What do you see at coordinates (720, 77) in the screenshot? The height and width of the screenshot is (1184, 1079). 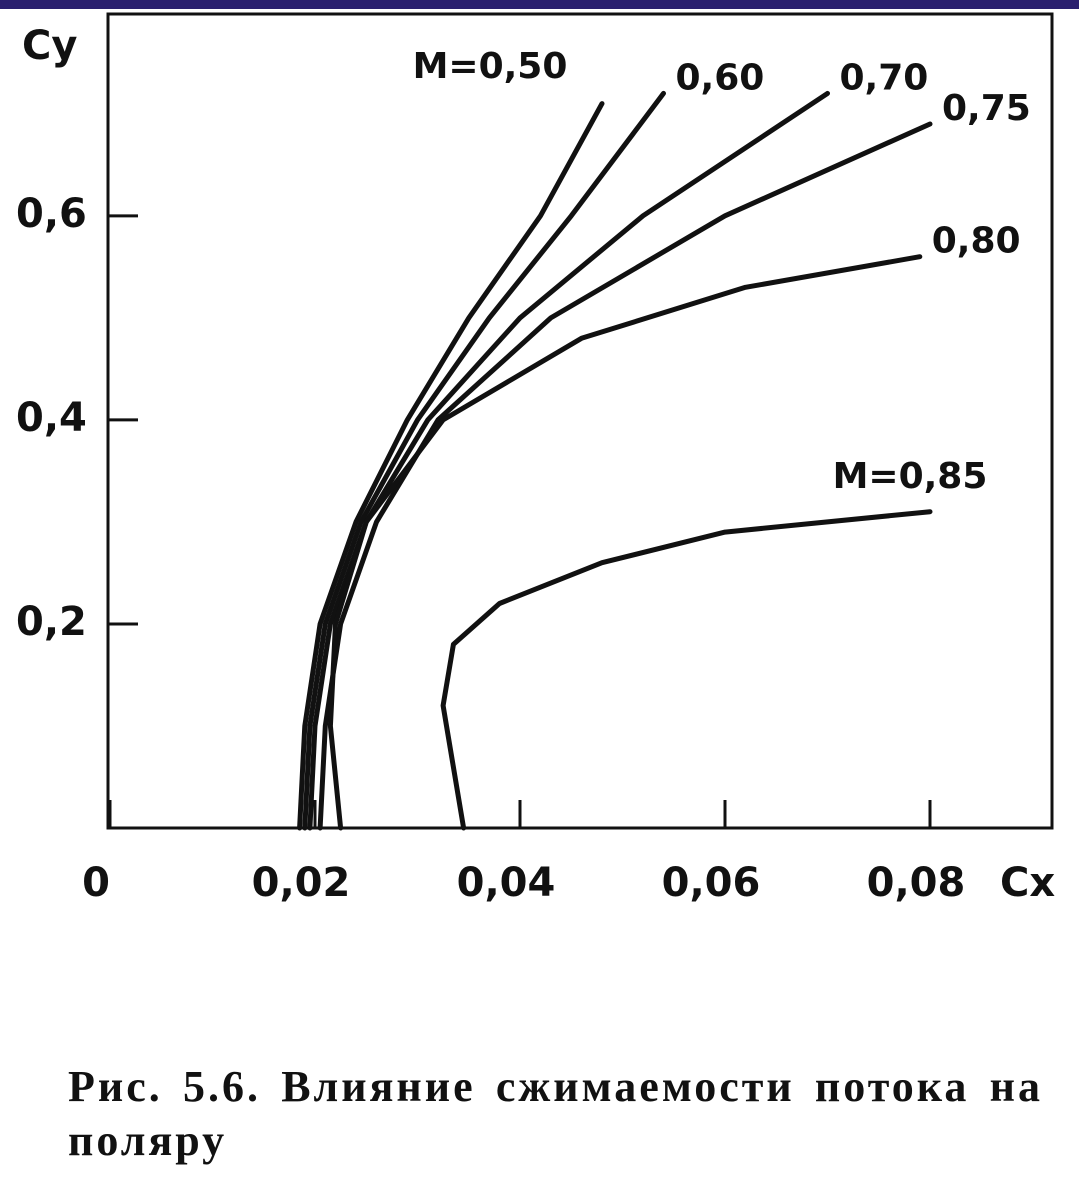 I see `curve-label: 0,60` at bounding box center [720, 77].